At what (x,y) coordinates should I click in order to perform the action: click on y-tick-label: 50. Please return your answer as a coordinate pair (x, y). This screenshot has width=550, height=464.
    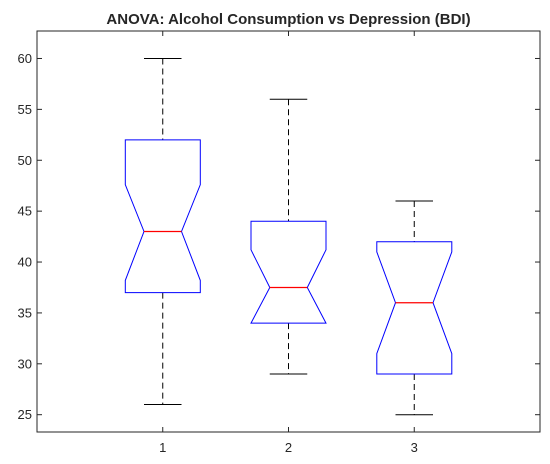
    Looking at the image, I should click on (25, 160).